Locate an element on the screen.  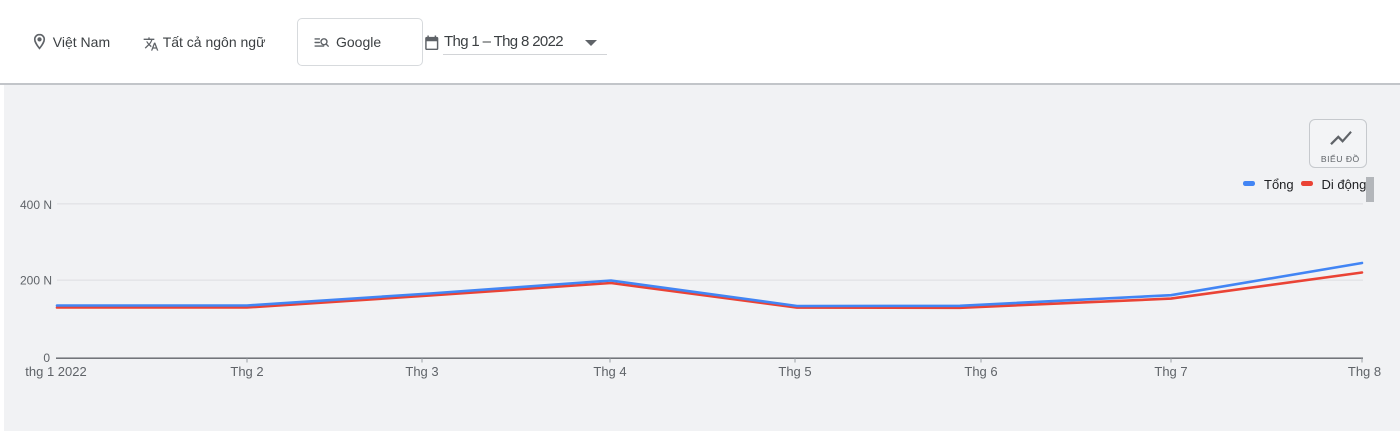
svg-text: Thg 3 is located at coordinates (421, 371).